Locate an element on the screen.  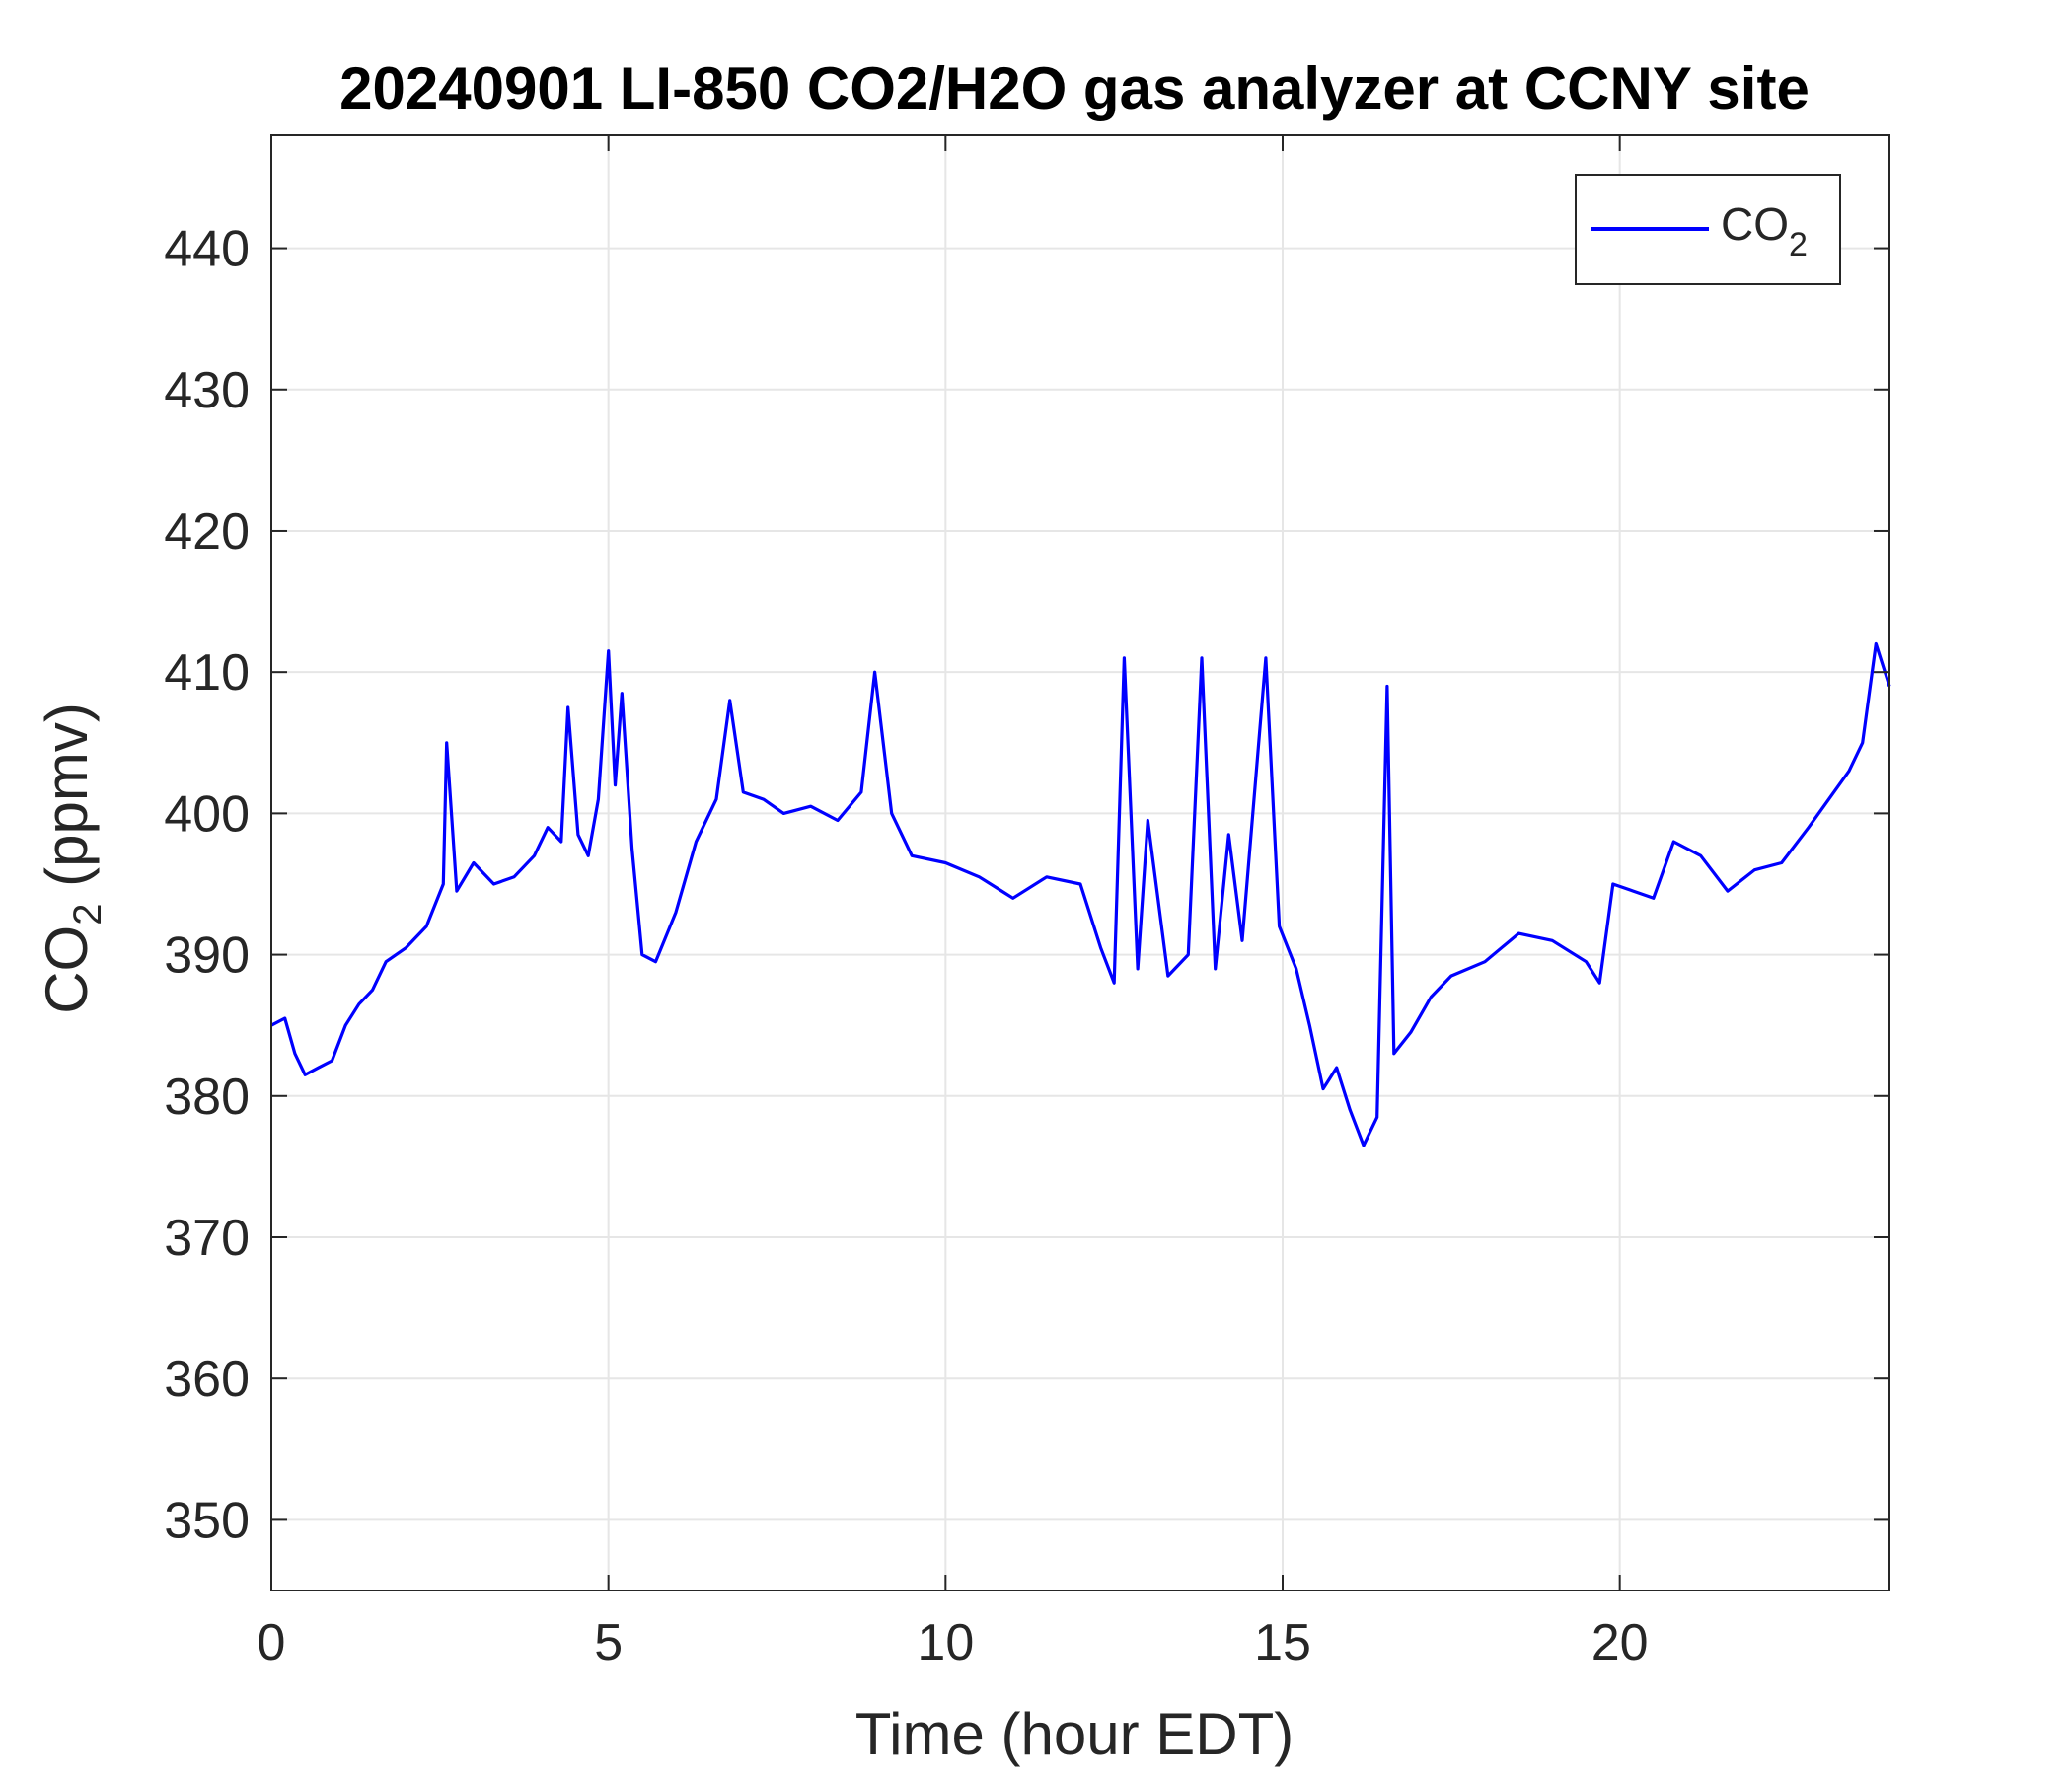
y-tick-label: 390 is located at coordinates (207, 956).